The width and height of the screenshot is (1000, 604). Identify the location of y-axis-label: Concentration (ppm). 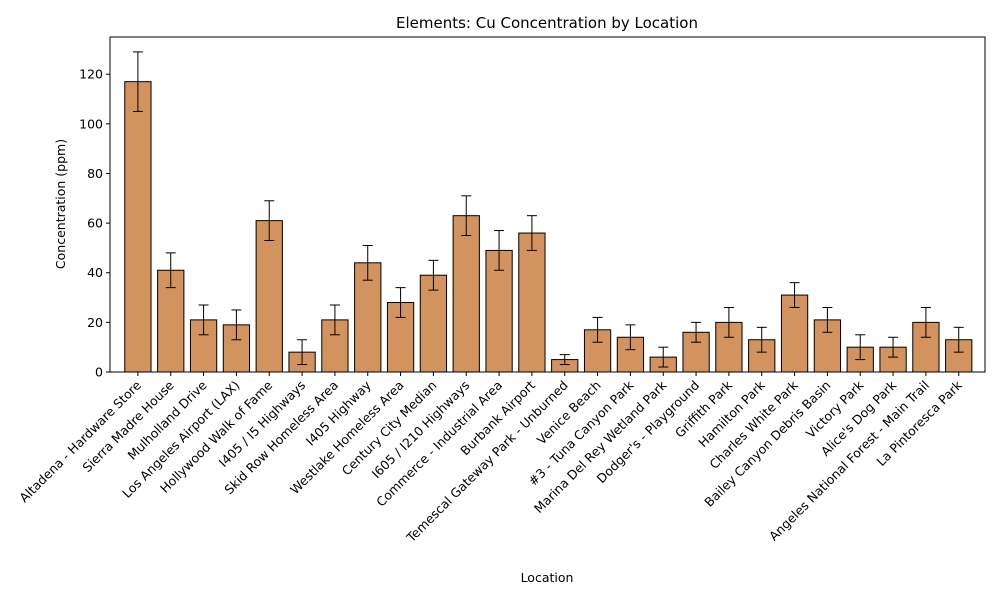
(60, 204).